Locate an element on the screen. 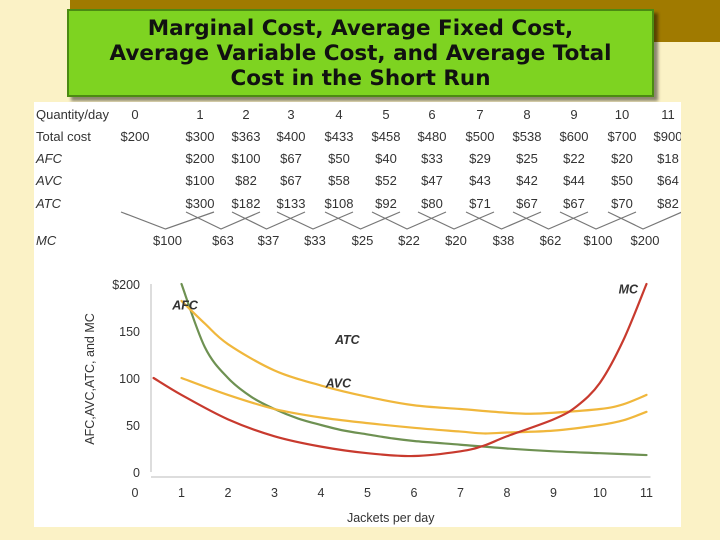 The image size is (720, 540). table-cell: $600 is located at coordinates (574, 136).